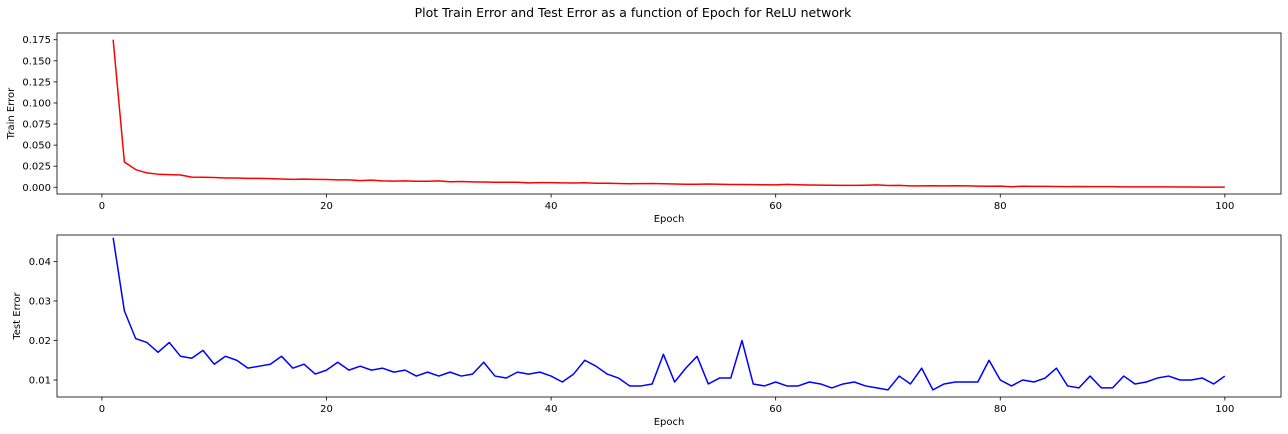 This screenshot has width=1288, height=434. What do you see at coordinates (36, 167) in the screenshot?
I see `train-y-tick-label: 0.025` at bounding box center [36, 167].